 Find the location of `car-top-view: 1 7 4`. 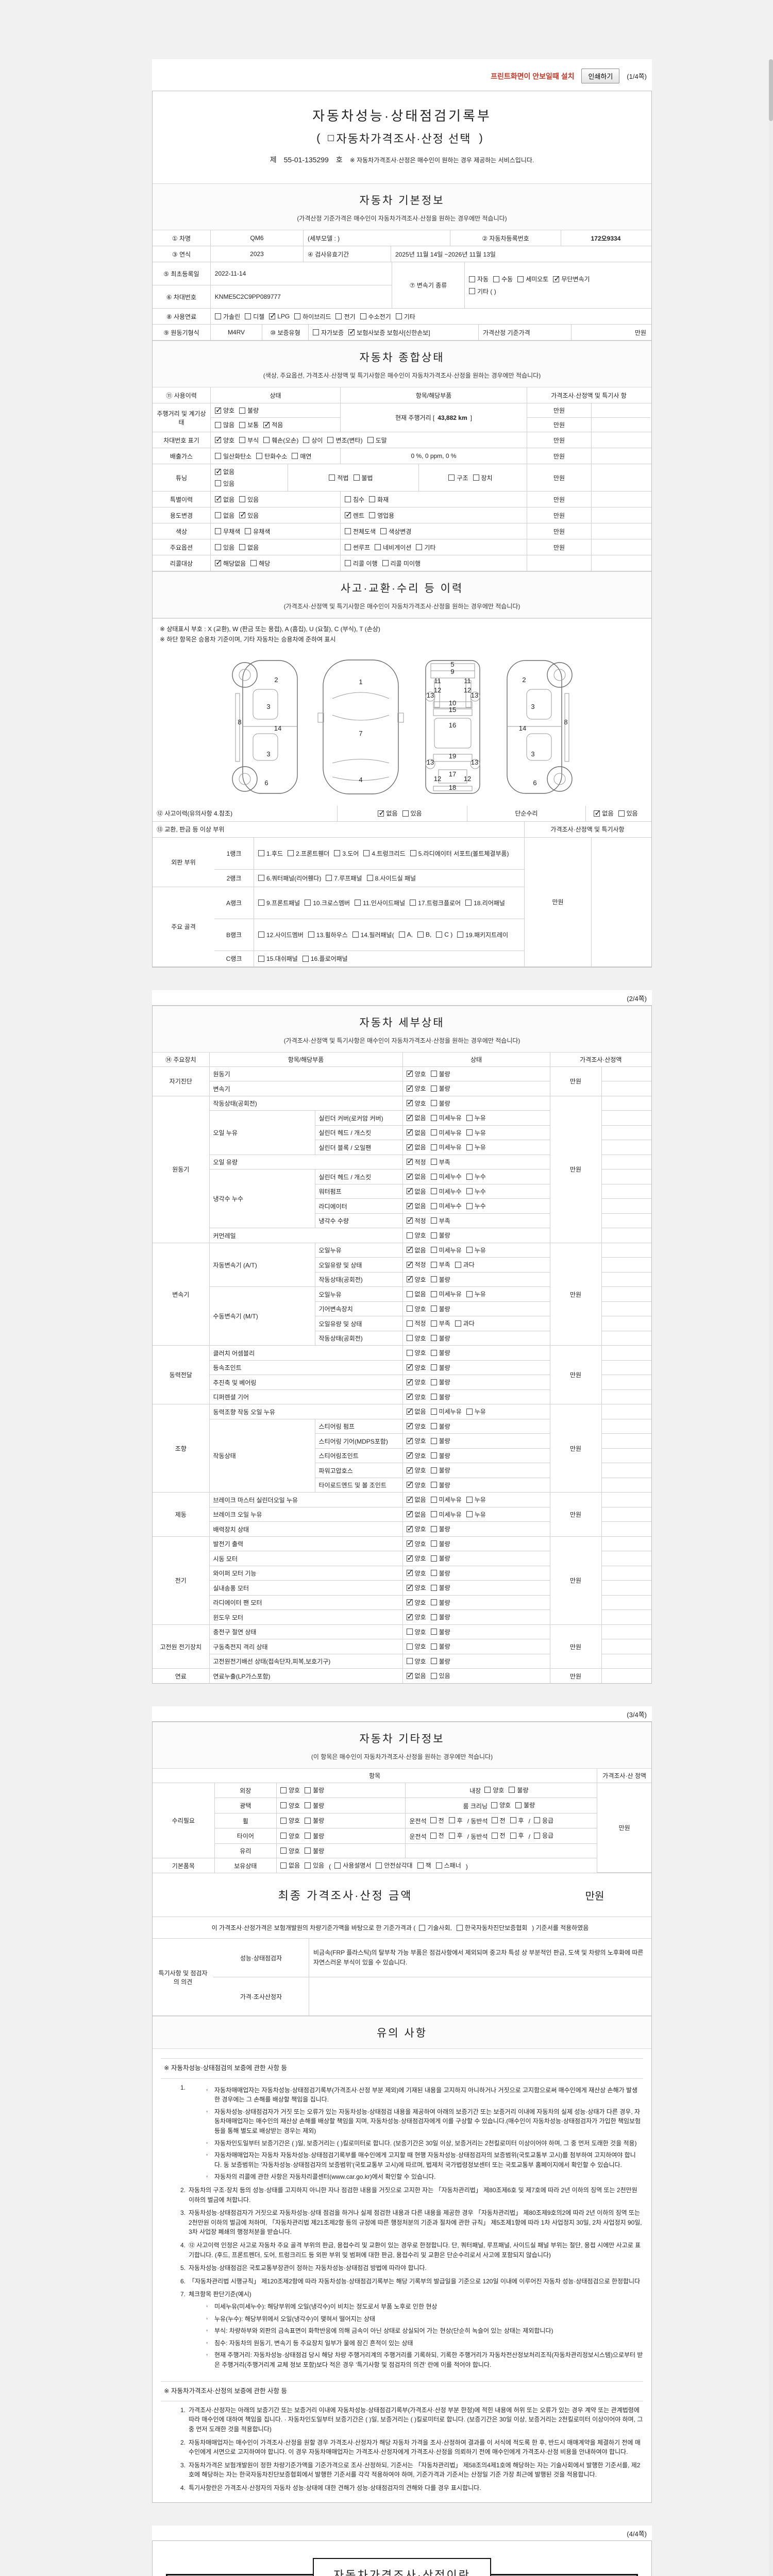

car-top-view: 1 7 4 is located at coordinates (361, 726).